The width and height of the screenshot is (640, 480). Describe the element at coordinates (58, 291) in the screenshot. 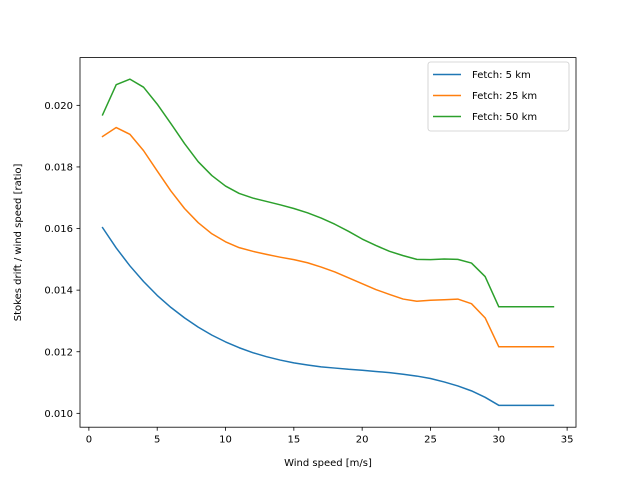

I see `y-tick-label: 0.014` at that location.